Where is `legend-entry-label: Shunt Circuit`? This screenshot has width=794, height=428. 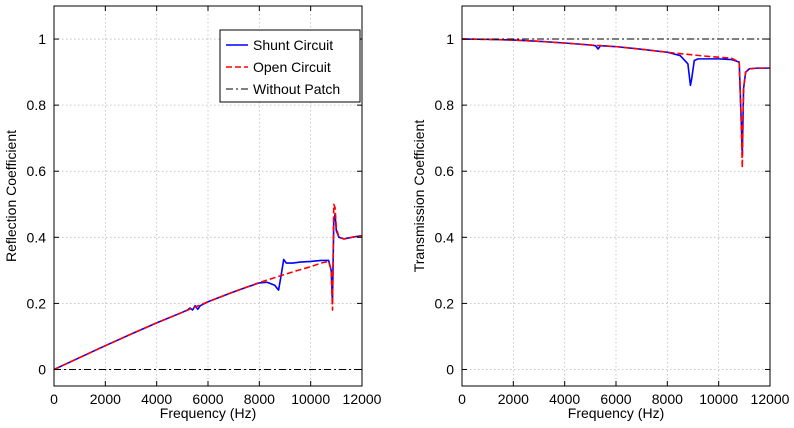 legend-entry-label: Shunt Circuit is located at coordinates (293, 45).